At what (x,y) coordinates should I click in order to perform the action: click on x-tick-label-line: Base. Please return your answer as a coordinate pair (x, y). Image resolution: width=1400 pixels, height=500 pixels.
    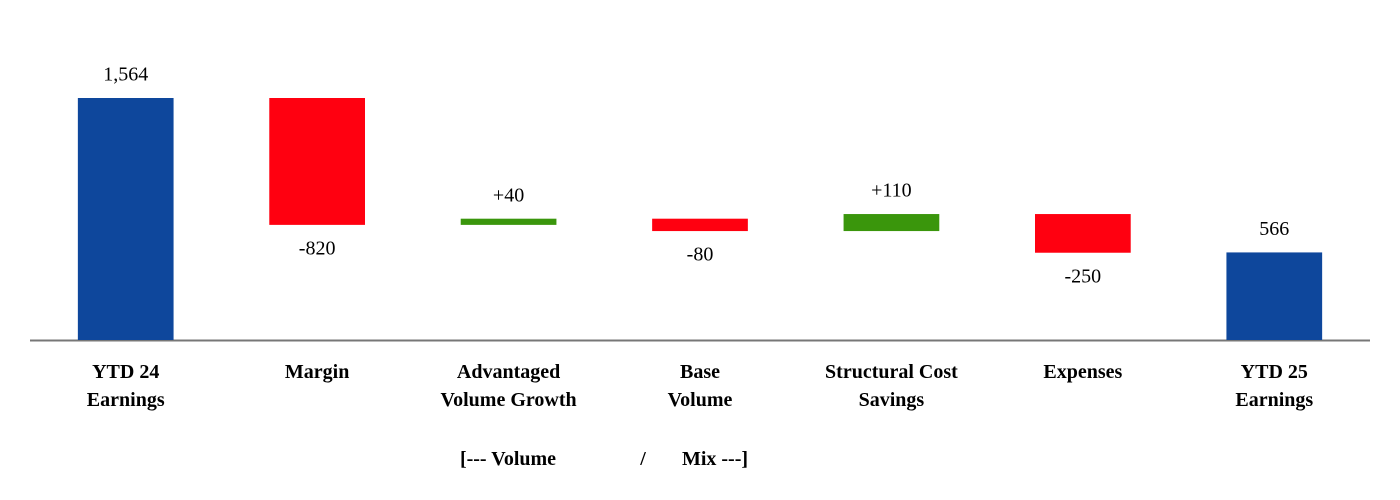
    Looking at the image, I should click on (700, 372).